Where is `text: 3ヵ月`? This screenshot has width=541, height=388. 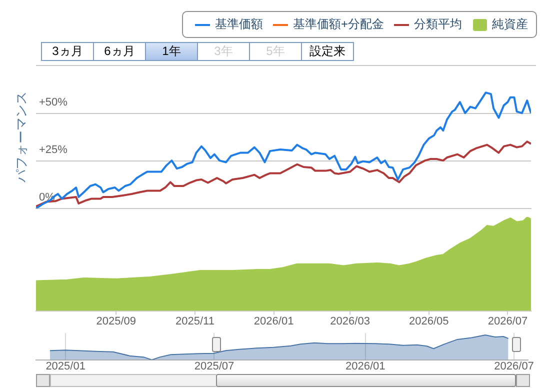
text: 3ヵ月 is located at coordinates (67, 51).